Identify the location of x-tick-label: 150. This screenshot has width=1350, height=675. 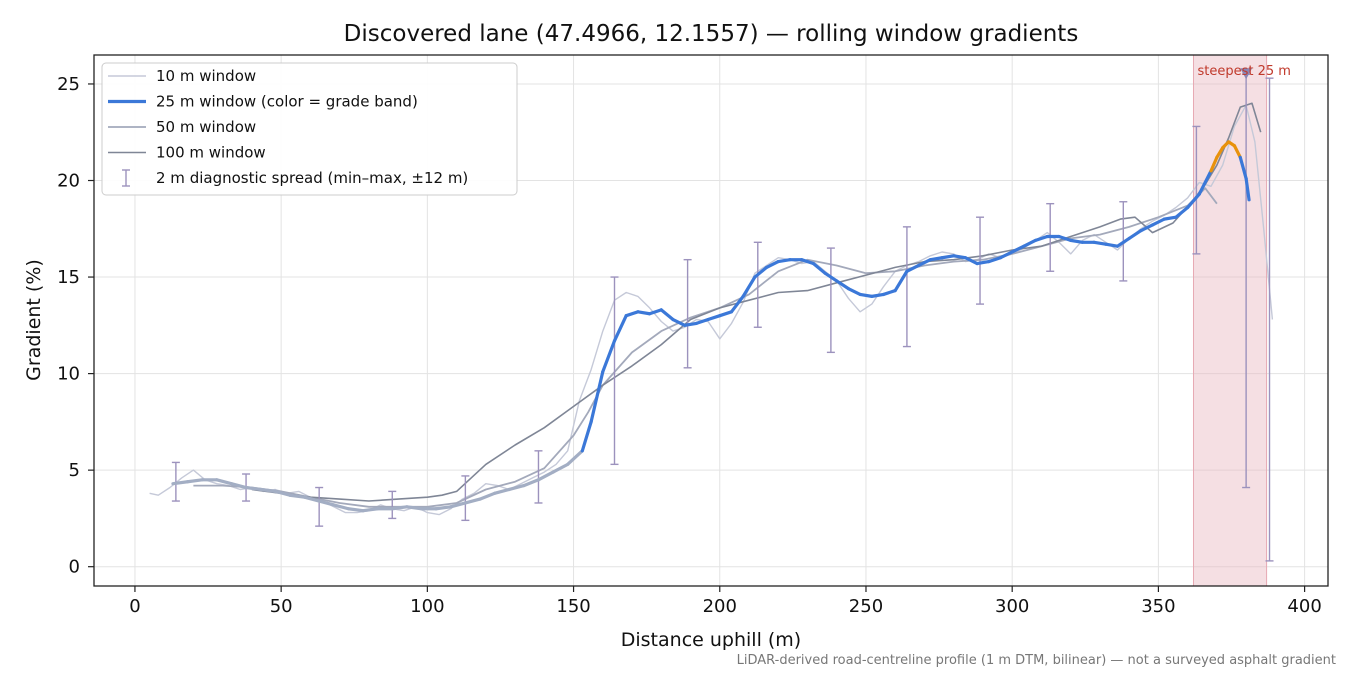
(573, 606).